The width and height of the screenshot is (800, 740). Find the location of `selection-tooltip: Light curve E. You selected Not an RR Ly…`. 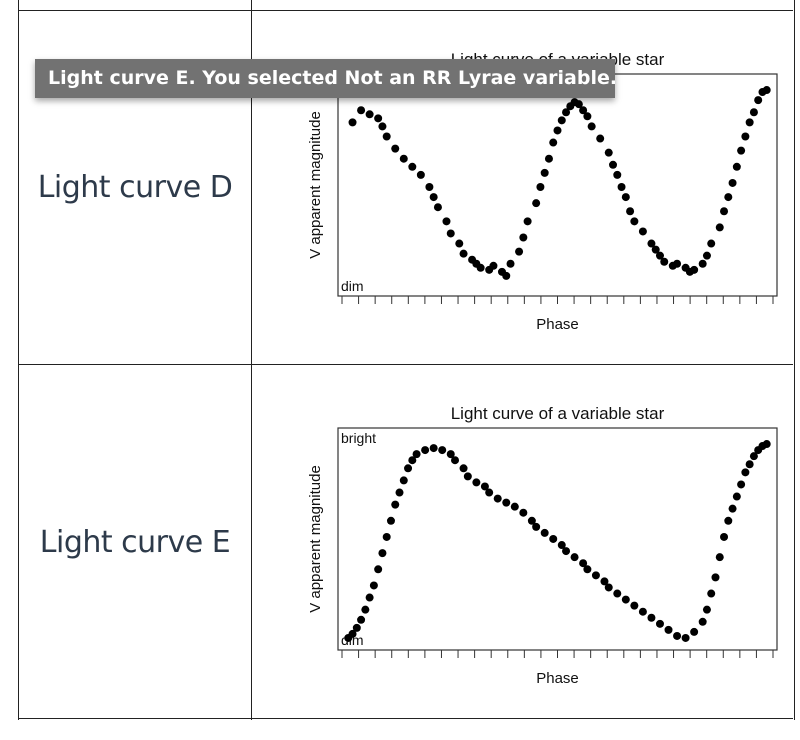

selection-tooltip: Light curve E. You selected Not an RR Ly… is located at coordinates (325, 78).